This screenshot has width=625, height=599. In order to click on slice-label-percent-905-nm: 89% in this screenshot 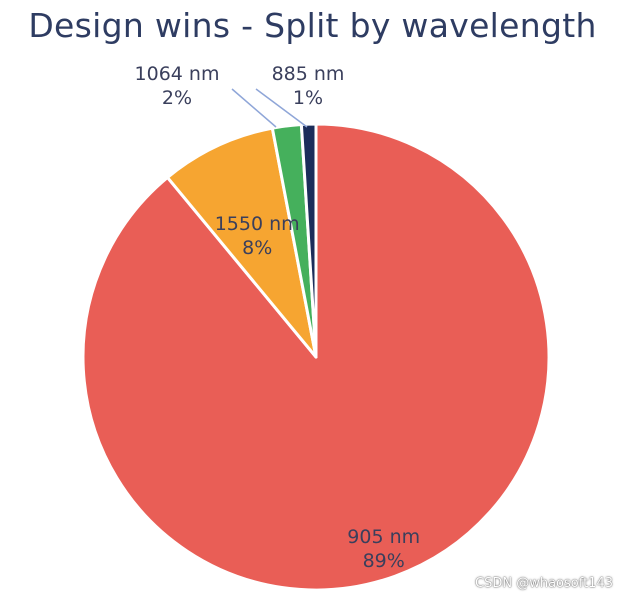, I will do `click(384, 561)`.